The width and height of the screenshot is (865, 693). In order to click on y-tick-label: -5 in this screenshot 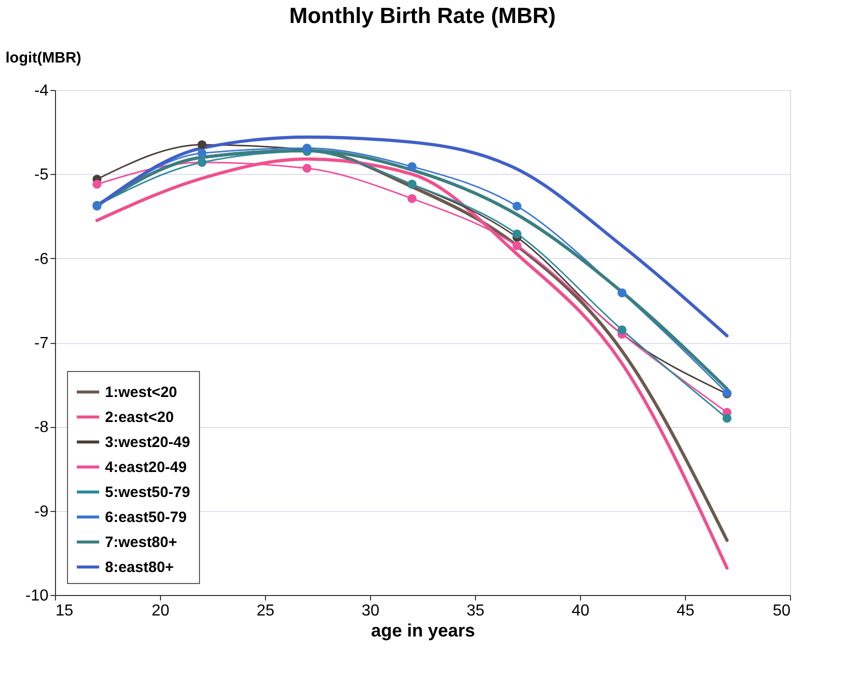, I will do `click(41, 175)`.